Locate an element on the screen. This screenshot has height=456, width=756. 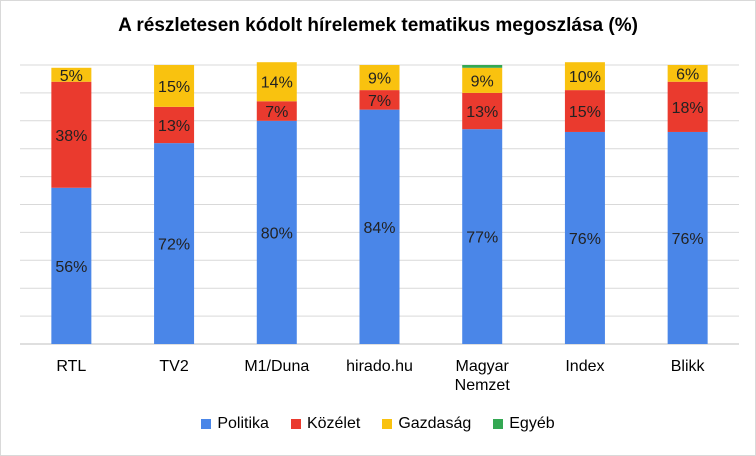
legend-item-kozelet: Közélet is located at coordinates (325, 424).